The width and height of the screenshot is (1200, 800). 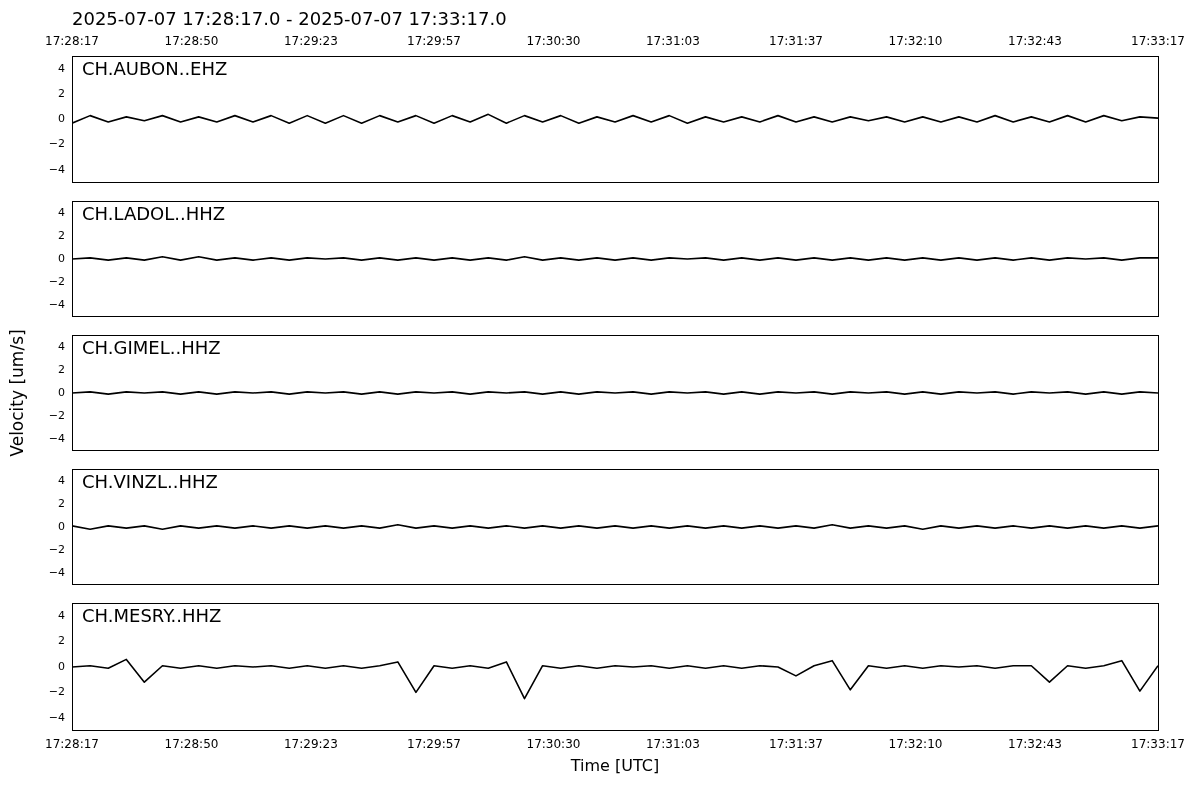 What do you see at coordinates (16, 393) in the screenshot?
I see `y-axis-title: Velocity [um/s]` at bounding box center [16, 393].